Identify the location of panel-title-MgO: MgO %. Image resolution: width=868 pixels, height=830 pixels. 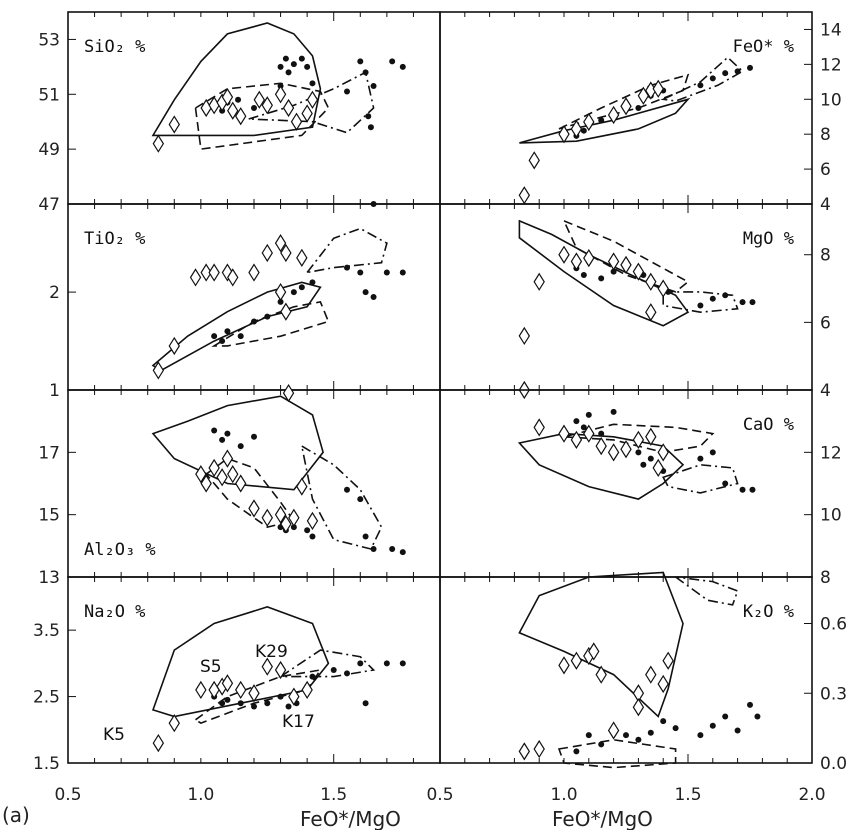
(768, 239).